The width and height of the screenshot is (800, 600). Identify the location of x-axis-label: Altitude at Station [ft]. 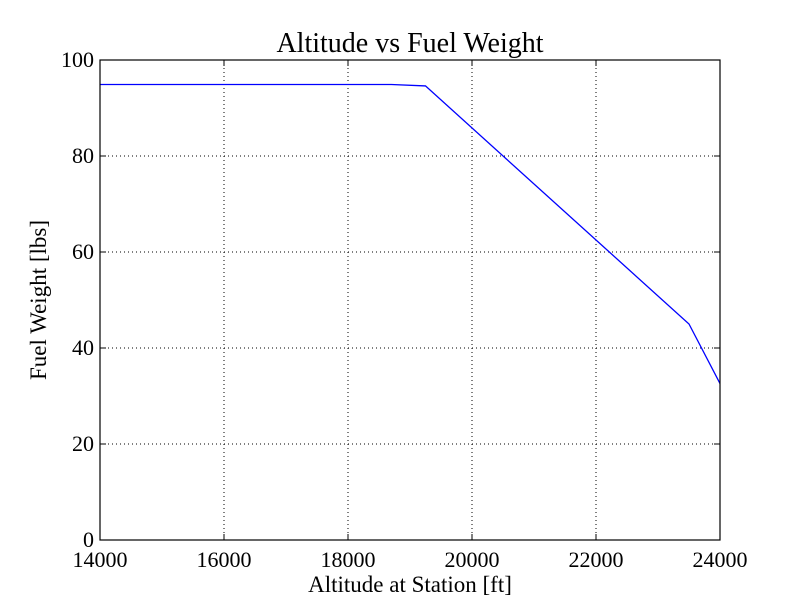
(410, 584).